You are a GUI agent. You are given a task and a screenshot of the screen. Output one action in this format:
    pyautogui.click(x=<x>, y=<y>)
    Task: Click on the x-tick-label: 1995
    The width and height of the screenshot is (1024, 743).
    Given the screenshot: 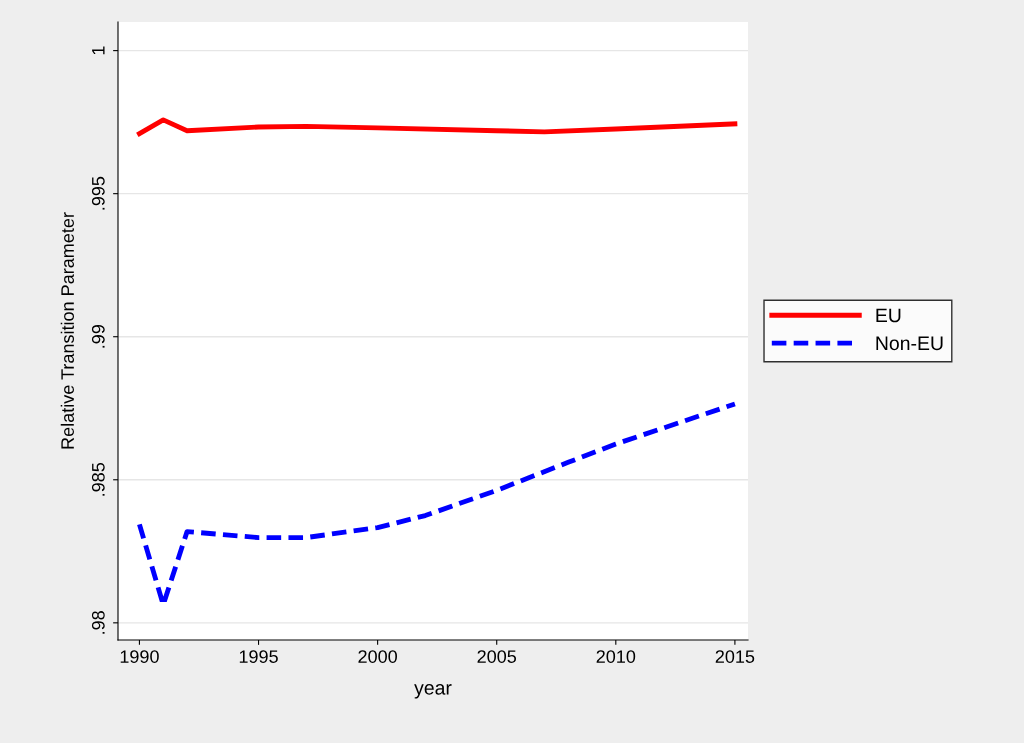 What is the action you would take?
    pyautogui.click(x=258, y=656)
    